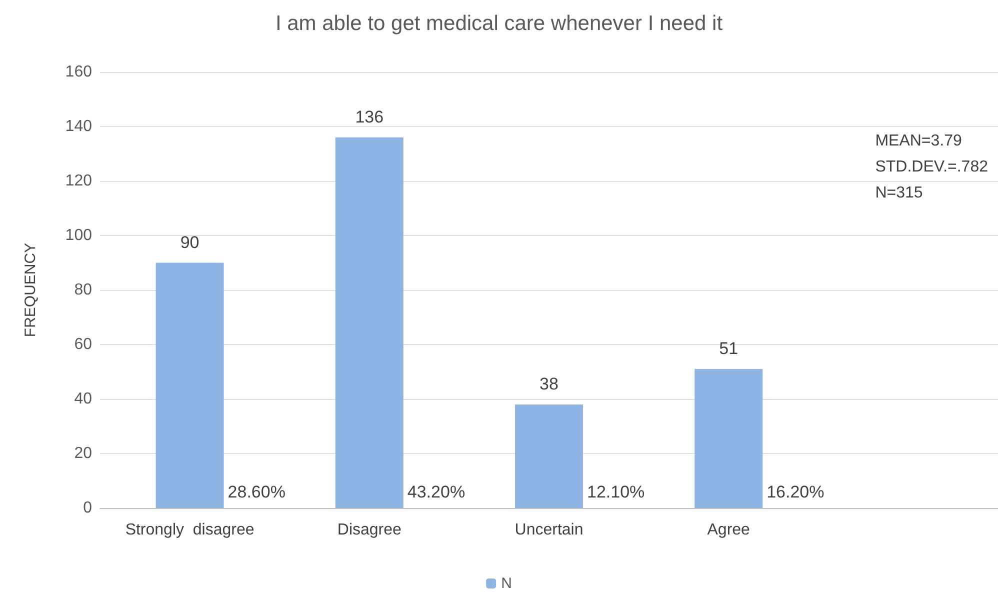 Image resolution: width=998 pixels, height=598 pixels. What do you see at coordinates (190, 242) in the screenshot?
I see `data-label: 90` at bounding box center [190, 242].